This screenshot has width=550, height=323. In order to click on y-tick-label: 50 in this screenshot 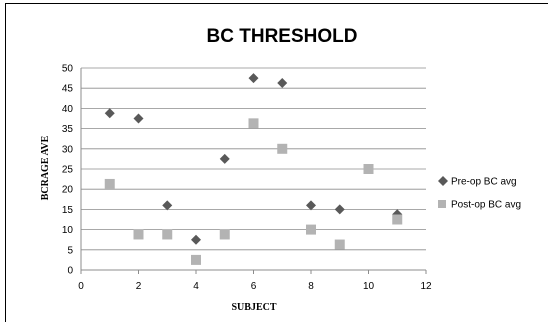, I will do `click(68, 69)`.